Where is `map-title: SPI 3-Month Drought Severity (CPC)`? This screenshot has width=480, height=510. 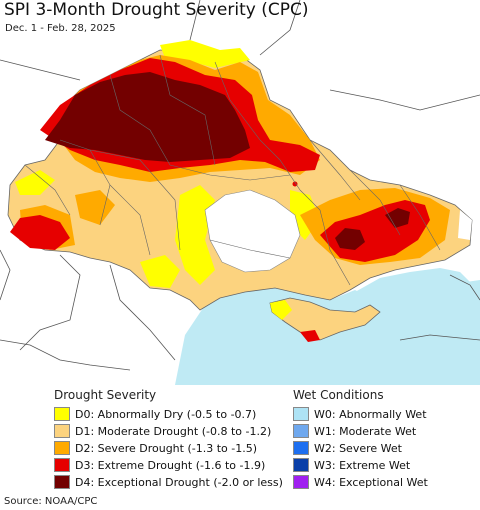
map-title: SPI 3-Month Drought Severity (CPC) is located at coordinates (156, 10).